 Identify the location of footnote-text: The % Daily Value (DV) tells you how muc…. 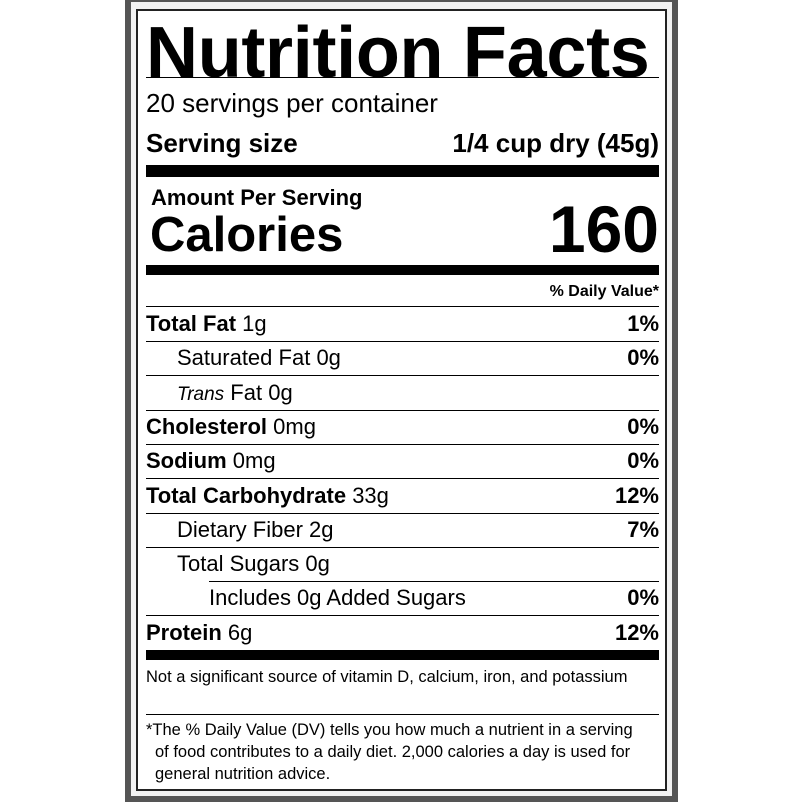
(392, 752).